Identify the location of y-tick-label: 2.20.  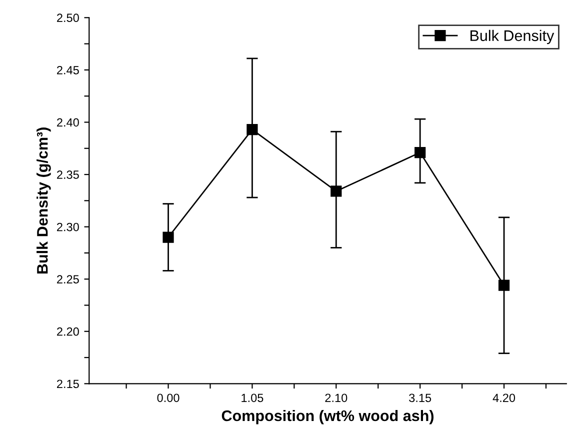
(68, 331).